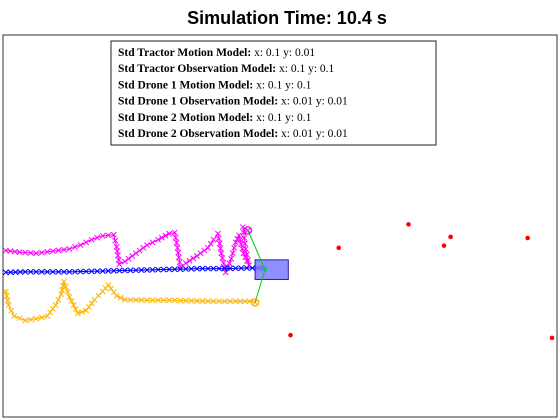 The image size is (560, 420). Describe the element at coordinates (215, 118) in the screenshot. I see `legend-entry: Std Drone 2 Motion Model: x: 0.1 y: 0.1` at that location.